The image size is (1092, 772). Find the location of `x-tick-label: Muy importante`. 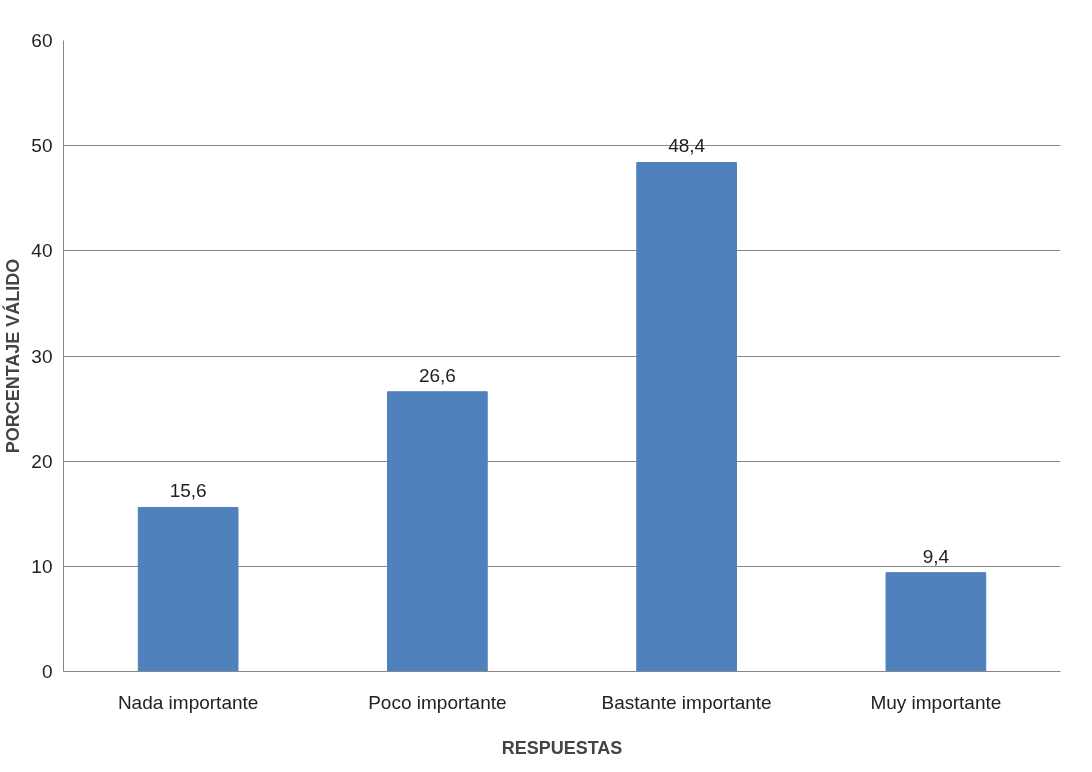

x-tick-label: Muy importante is located at coordinates (936, 702).